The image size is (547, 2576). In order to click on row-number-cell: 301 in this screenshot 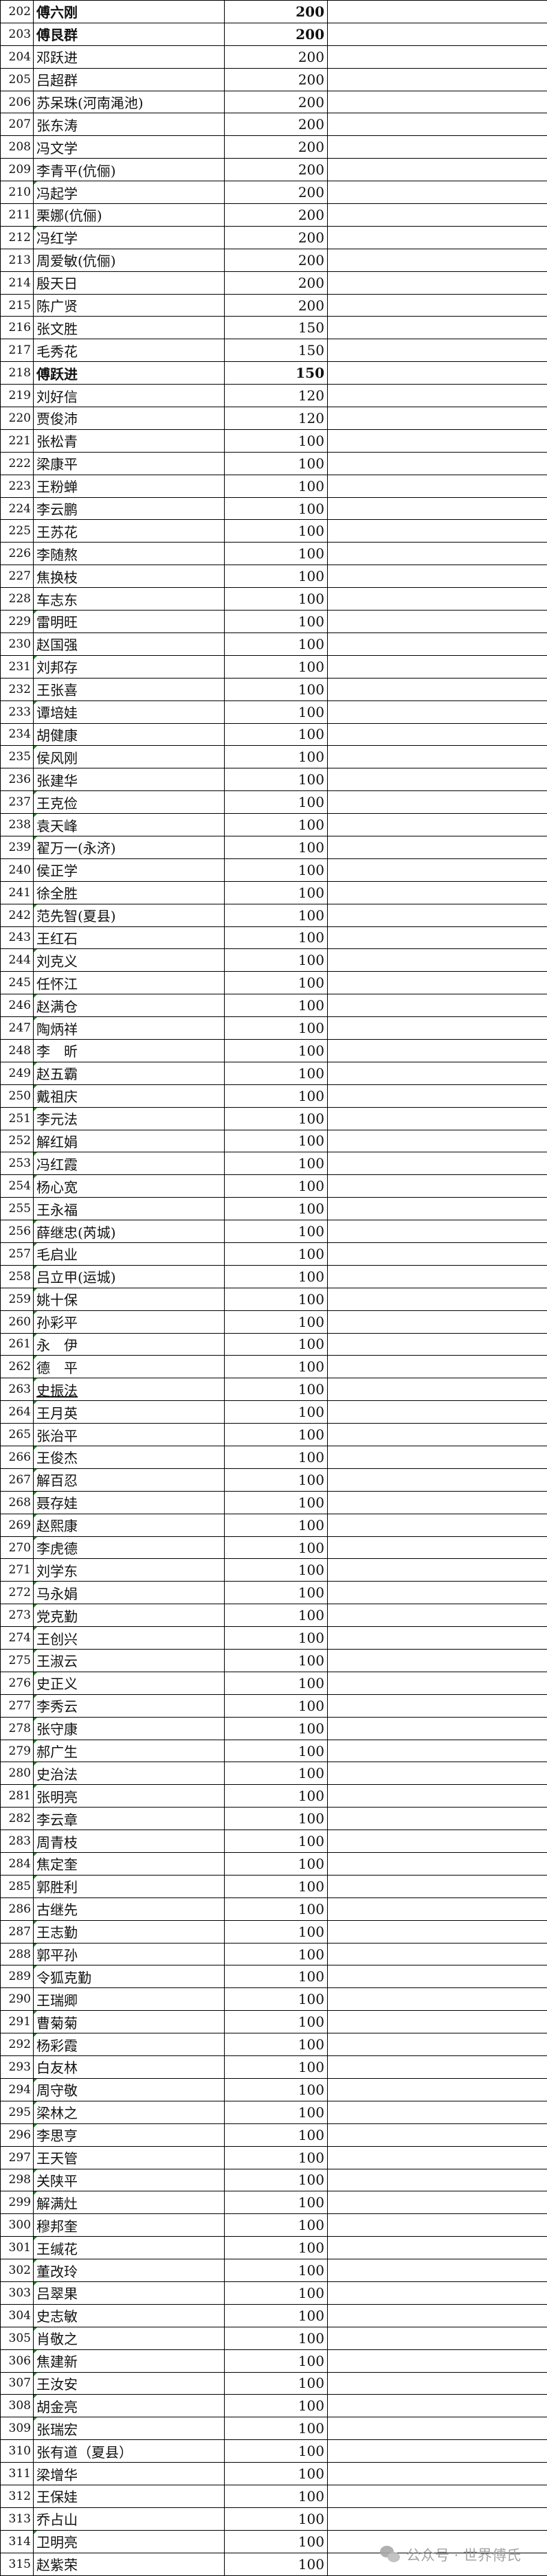, I will do `click(17, 2248)`.